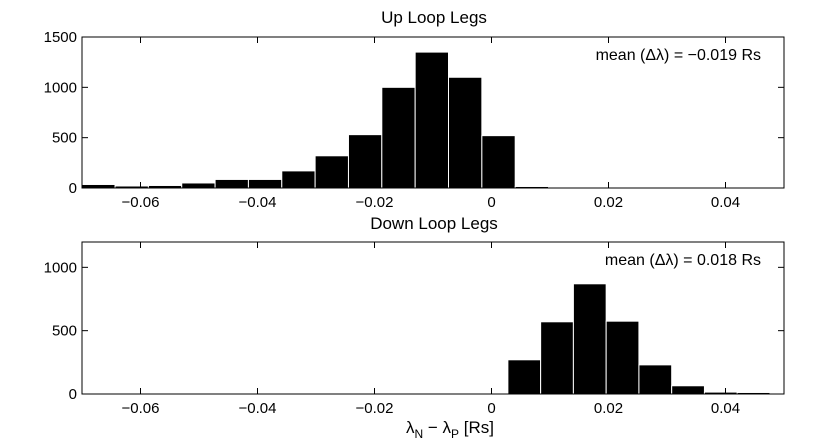  I want to click on annotation-down: mean (Δλ) = 0.018 Rs, so click(683, 260).